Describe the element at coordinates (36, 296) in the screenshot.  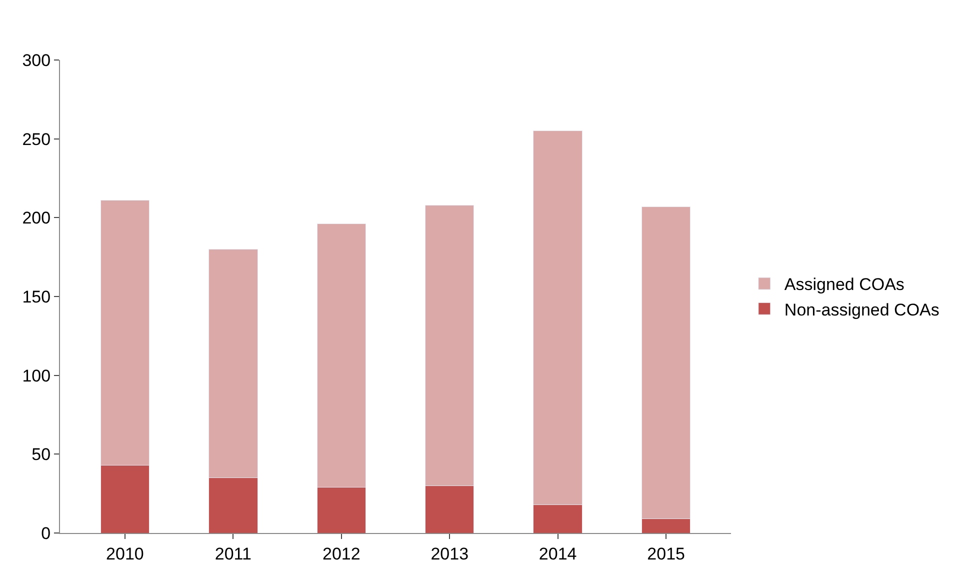
I see `y-tick-label: 150` at that location.